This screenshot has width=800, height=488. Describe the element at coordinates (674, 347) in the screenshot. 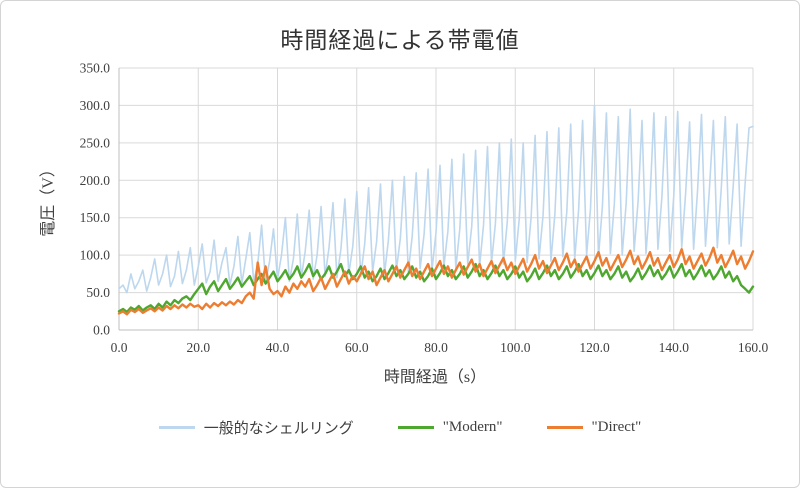

I see `x-tick-label: 140.0` at that location.